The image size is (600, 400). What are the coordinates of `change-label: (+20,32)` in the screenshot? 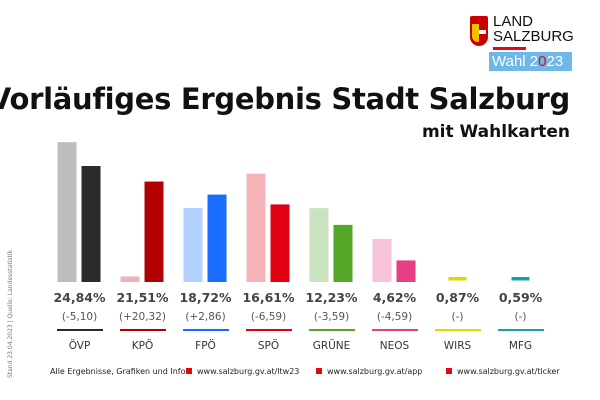 It's located at (142, 317).